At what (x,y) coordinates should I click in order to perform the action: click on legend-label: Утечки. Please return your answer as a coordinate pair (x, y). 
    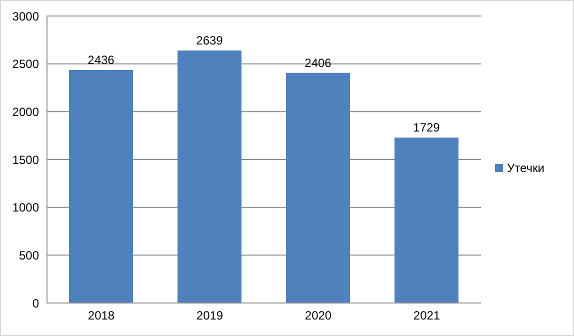
    Looking at the image, I should click on (525, 168).